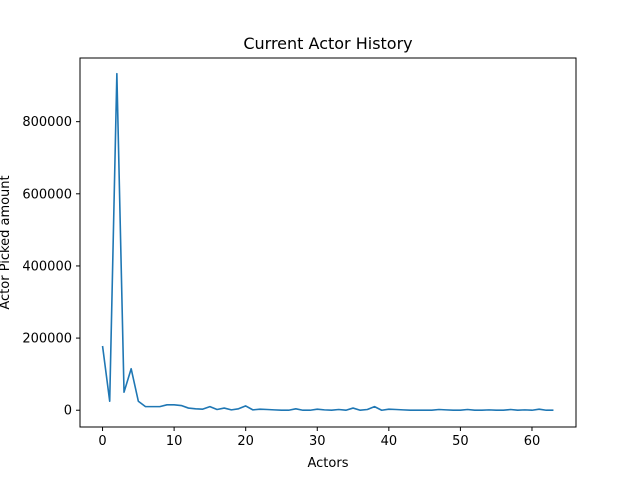  What do you see at coordinates (245, 441) in the screenshot?
I see `x-tick-label: 20` at bounding box center [245, 441].